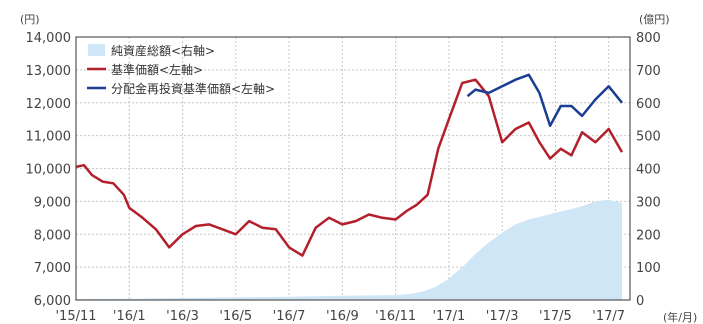  Describe the element at coordinates (648, 104) in the screenshot. I see `right-tick-label: 600` at that location.